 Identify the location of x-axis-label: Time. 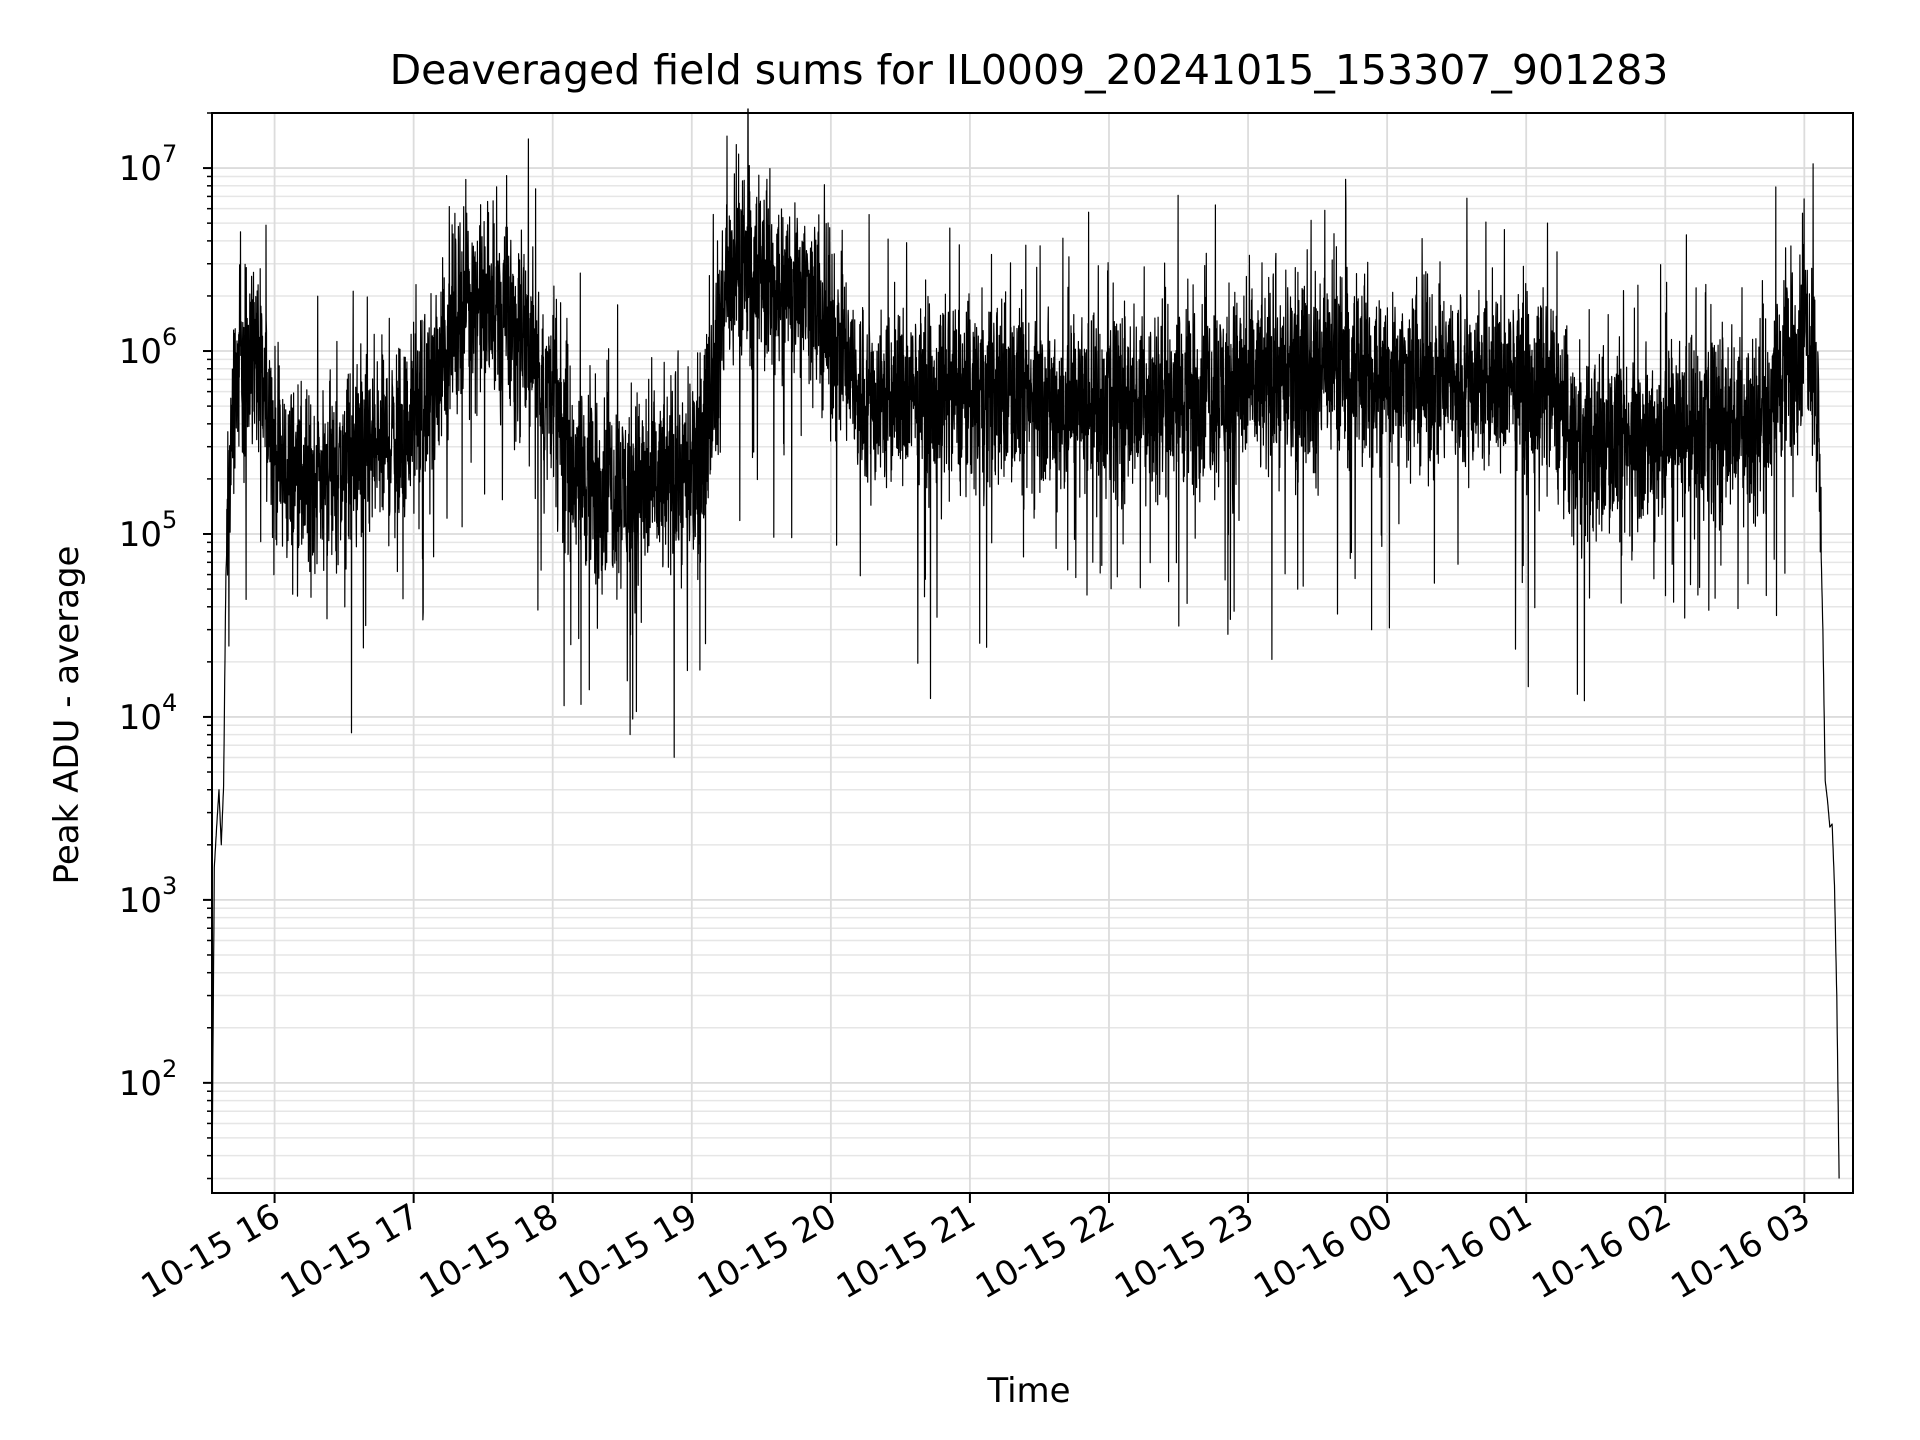
(1028, 1391).